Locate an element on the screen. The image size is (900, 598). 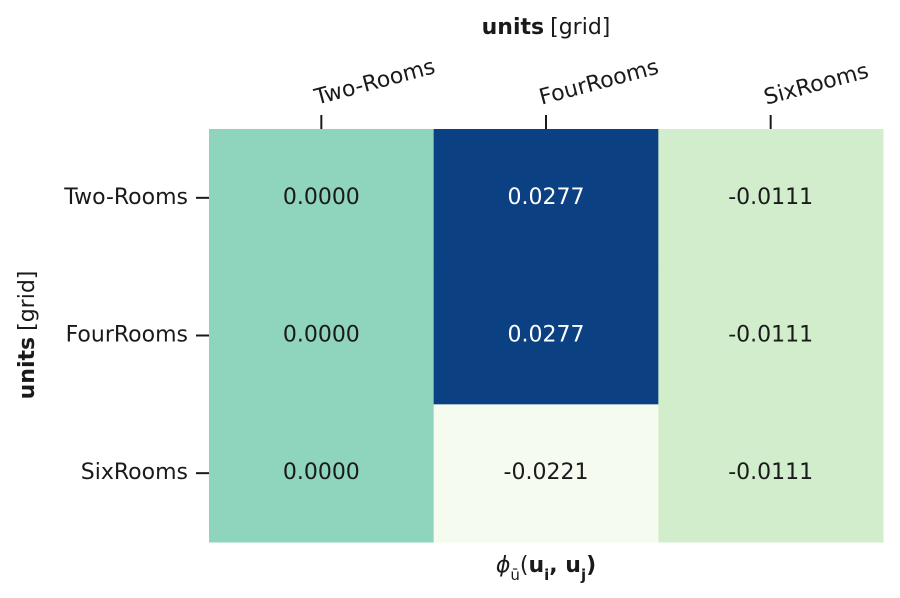
bottom-label-part: ϕ is located at coordinates (503, 565).